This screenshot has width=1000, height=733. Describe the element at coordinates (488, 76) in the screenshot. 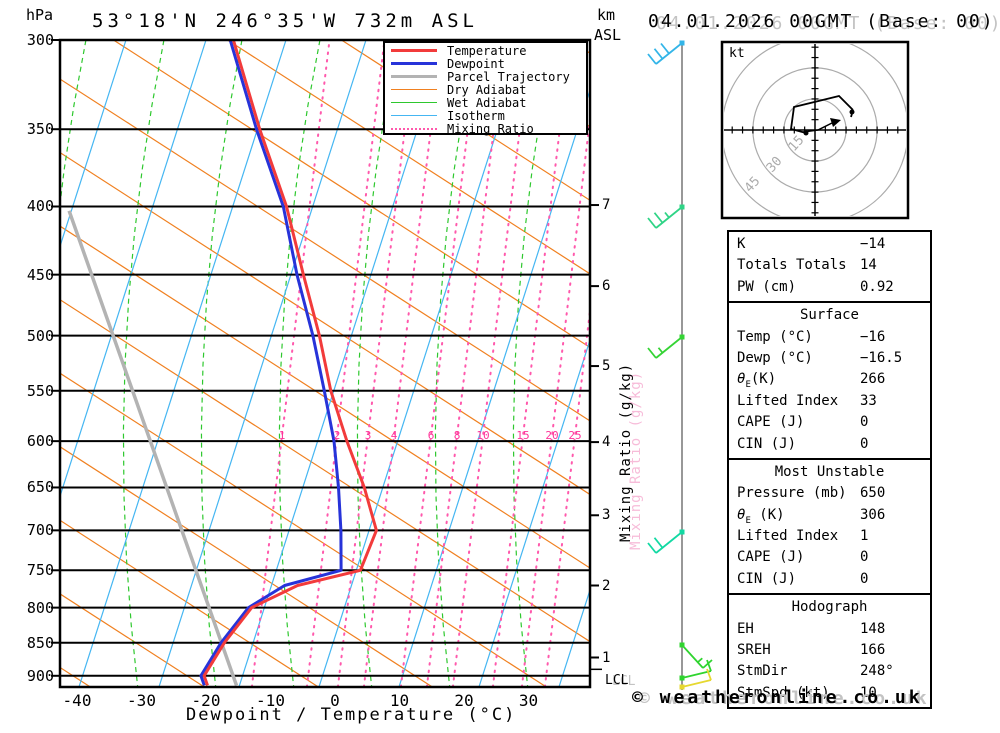

I see `legend-item: Parcel Trajectory` at that location.